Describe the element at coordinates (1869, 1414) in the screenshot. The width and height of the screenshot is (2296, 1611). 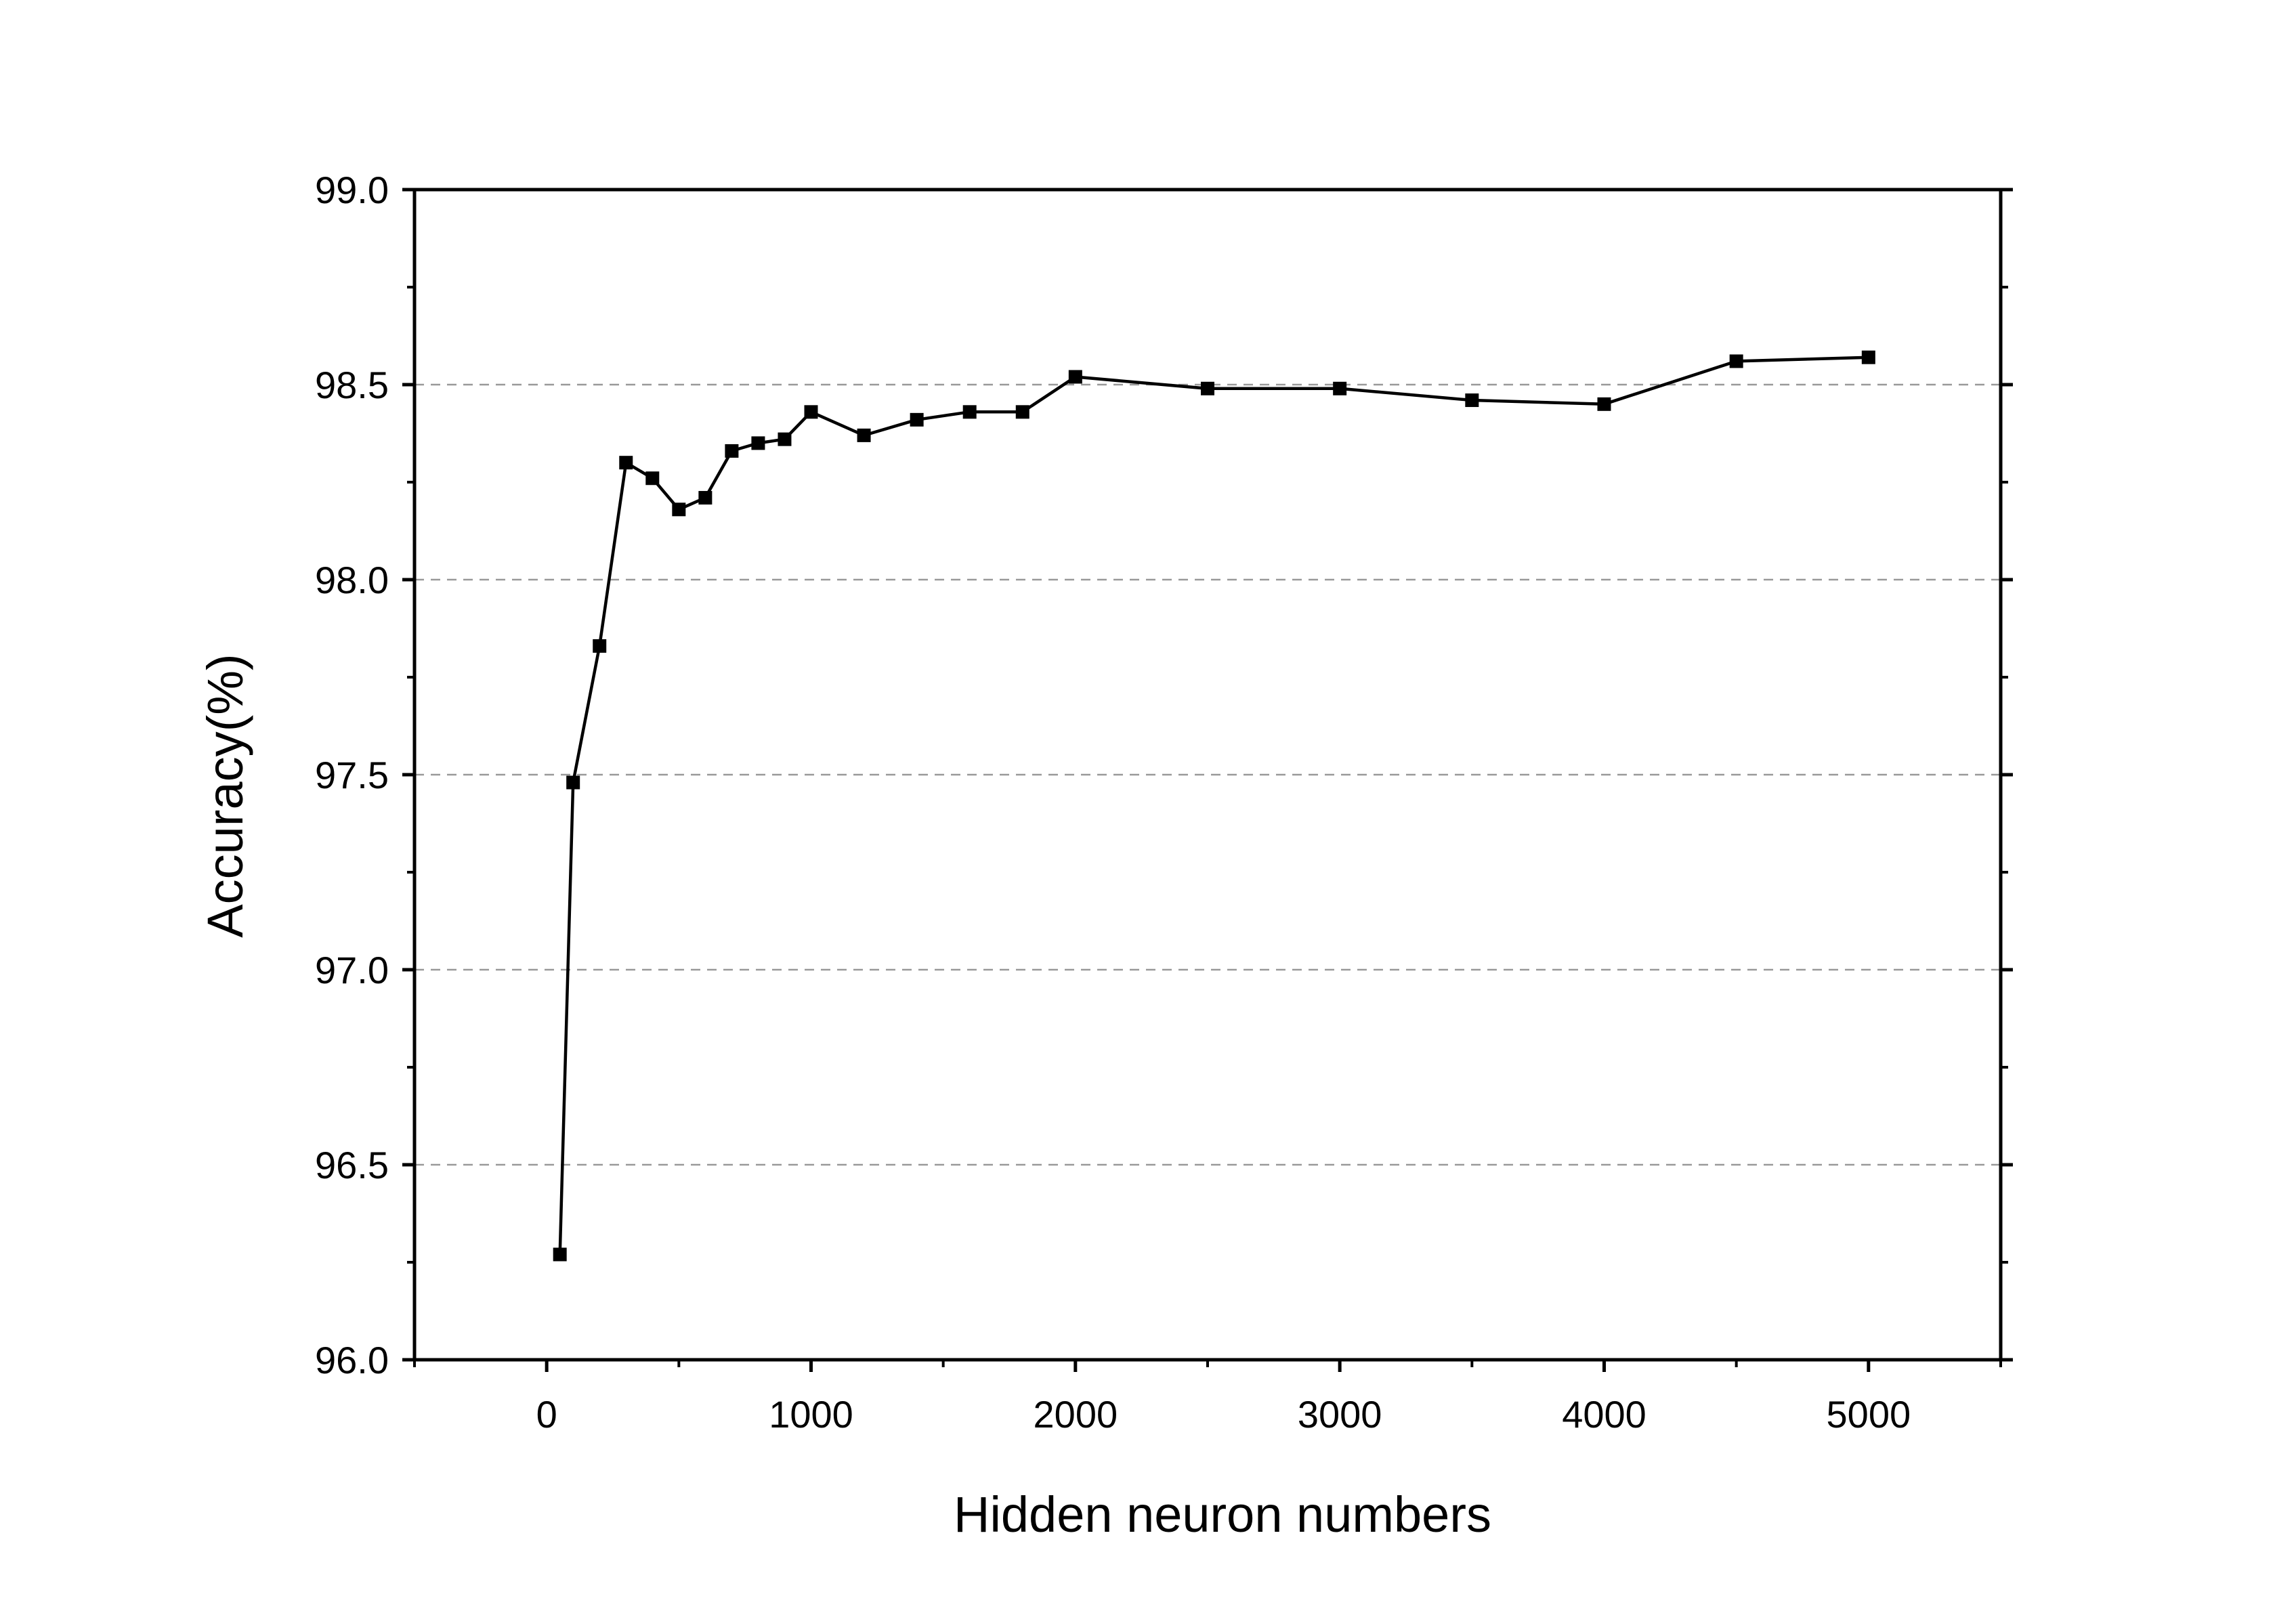
I see `x-tick-label: 5000` at that location.